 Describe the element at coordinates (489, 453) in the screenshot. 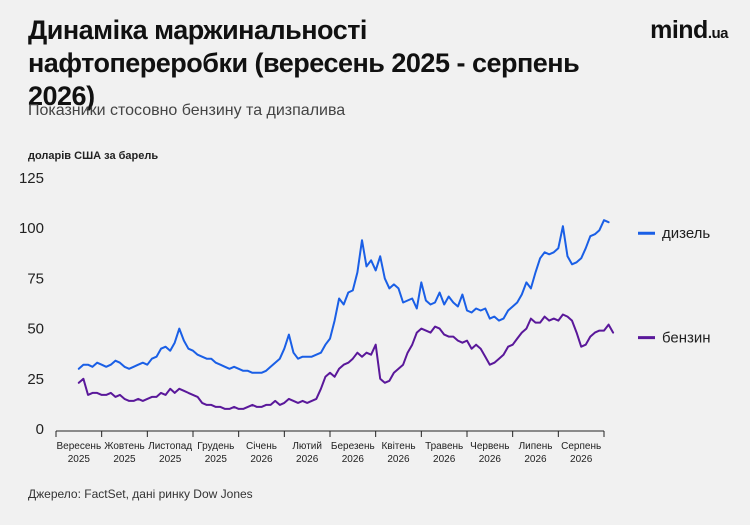

I see `x-tick-label: Червень 2026` at that location.